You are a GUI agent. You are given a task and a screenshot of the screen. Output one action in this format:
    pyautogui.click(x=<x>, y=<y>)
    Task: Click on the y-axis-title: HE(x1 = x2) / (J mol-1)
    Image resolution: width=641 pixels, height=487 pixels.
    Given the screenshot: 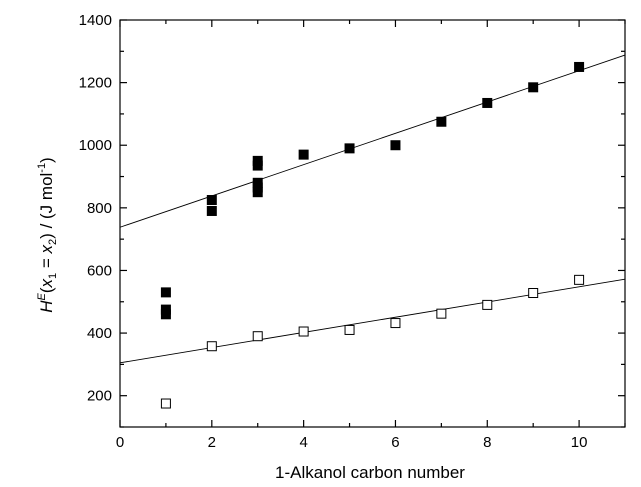 What is the action you would take?
    pyautogui.click(x=47, y=234)
    